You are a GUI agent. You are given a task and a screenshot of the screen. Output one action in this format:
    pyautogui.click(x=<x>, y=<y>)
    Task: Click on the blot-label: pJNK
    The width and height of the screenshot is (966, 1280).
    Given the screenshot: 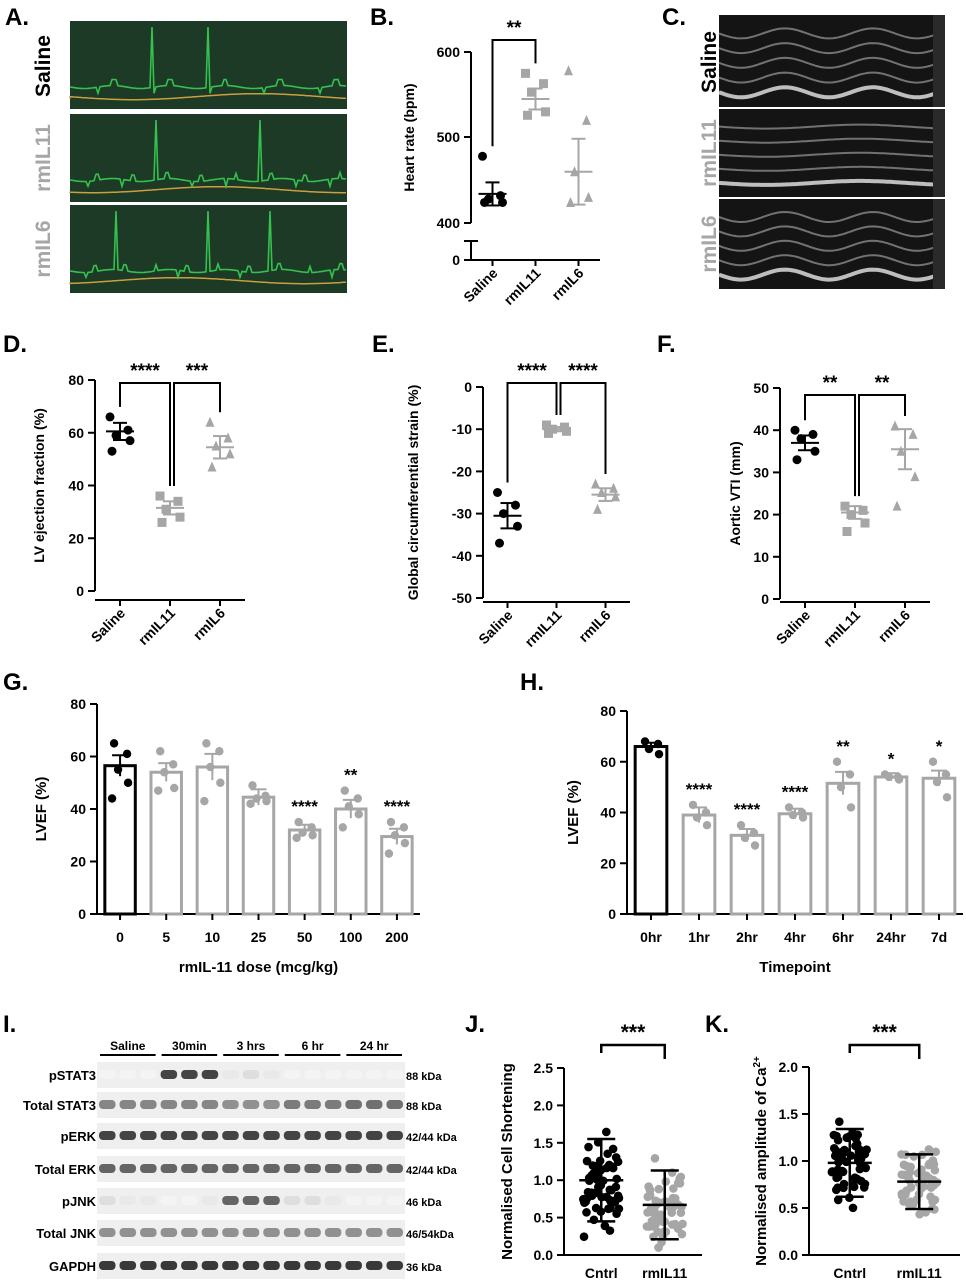 What is the action you would take?
    pyautogui.click(x=79, y=1201)
    